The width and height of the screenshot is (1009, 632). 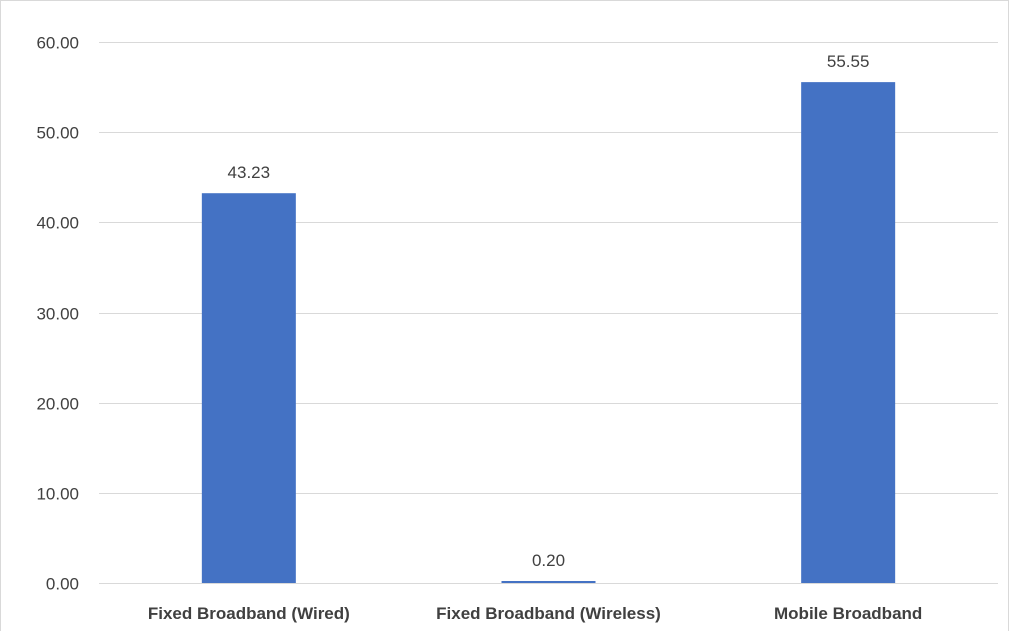 What do you see at coordinates (548, 560) in the screenshot?
I see `data-label: 0.20` at bounding box center [548, 560].